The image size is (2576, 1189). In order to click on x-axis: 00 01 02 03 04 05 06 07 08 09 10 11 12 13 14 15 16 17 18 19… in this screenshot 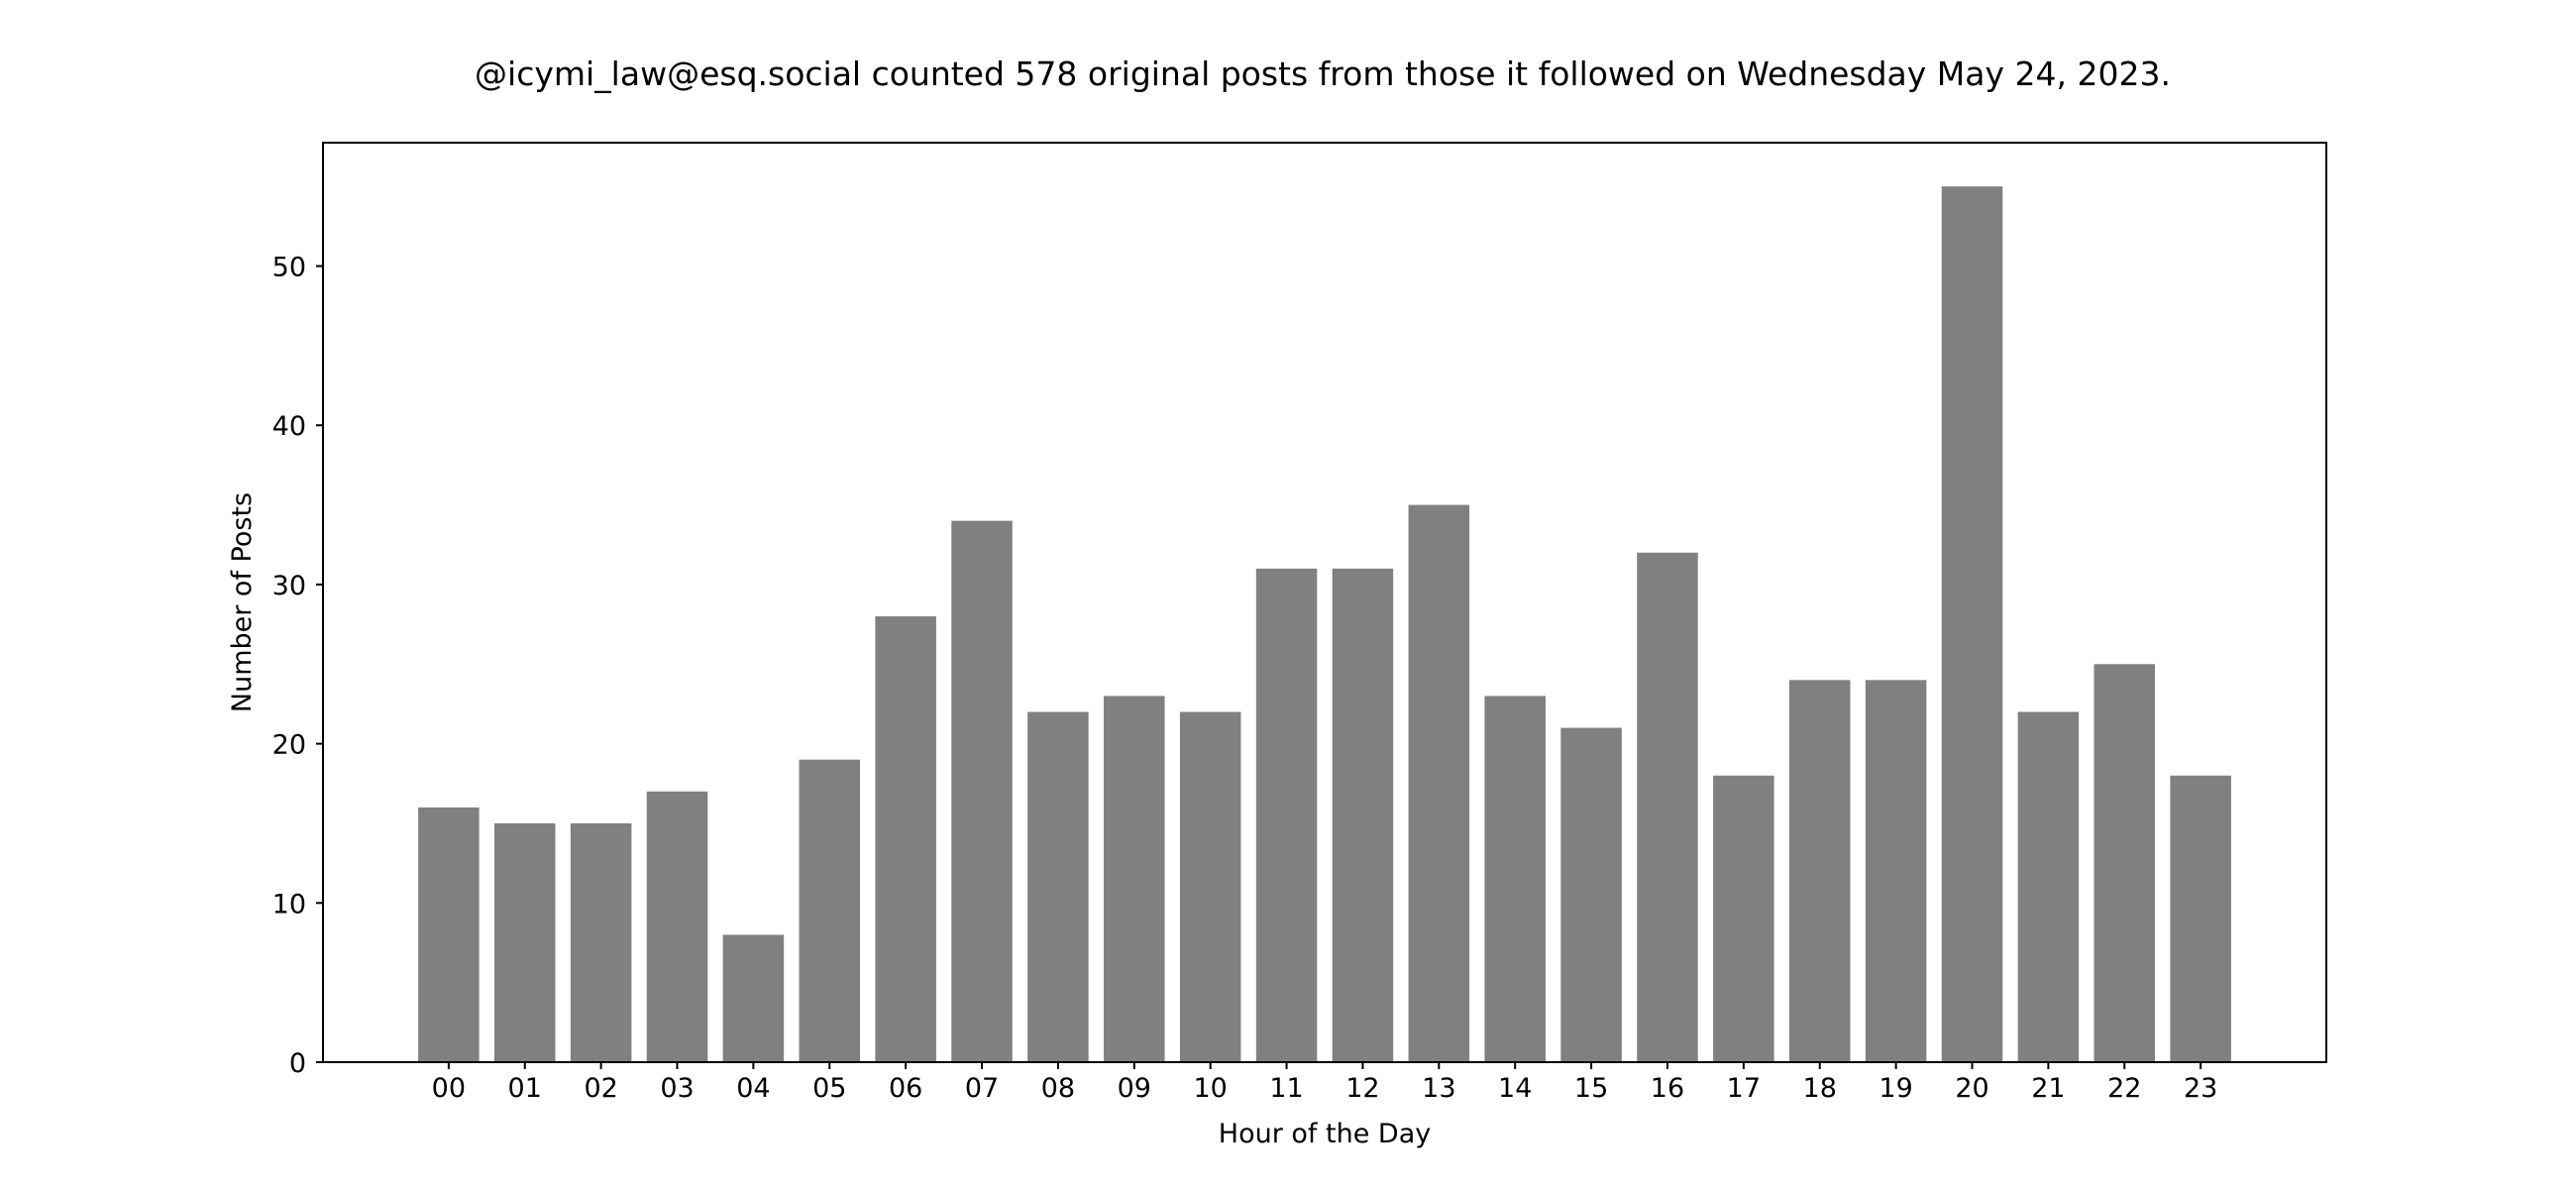, I will do `click(1325, 1083)`.